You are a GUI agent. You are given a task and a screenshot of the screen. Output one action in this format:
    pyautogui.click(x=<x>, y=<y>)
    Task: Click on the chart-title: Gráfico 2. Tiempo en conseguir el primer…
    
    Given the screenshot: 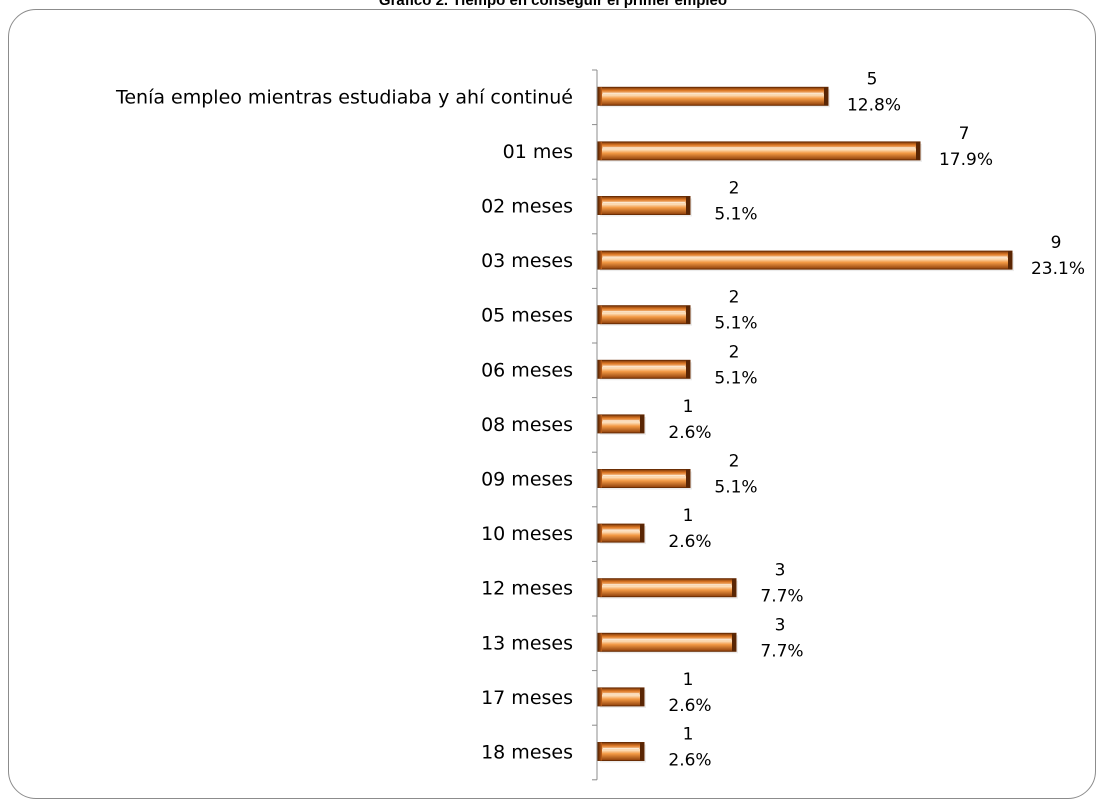 What is the action you would take?
    pyautogui.click(x=553, y=4)
    